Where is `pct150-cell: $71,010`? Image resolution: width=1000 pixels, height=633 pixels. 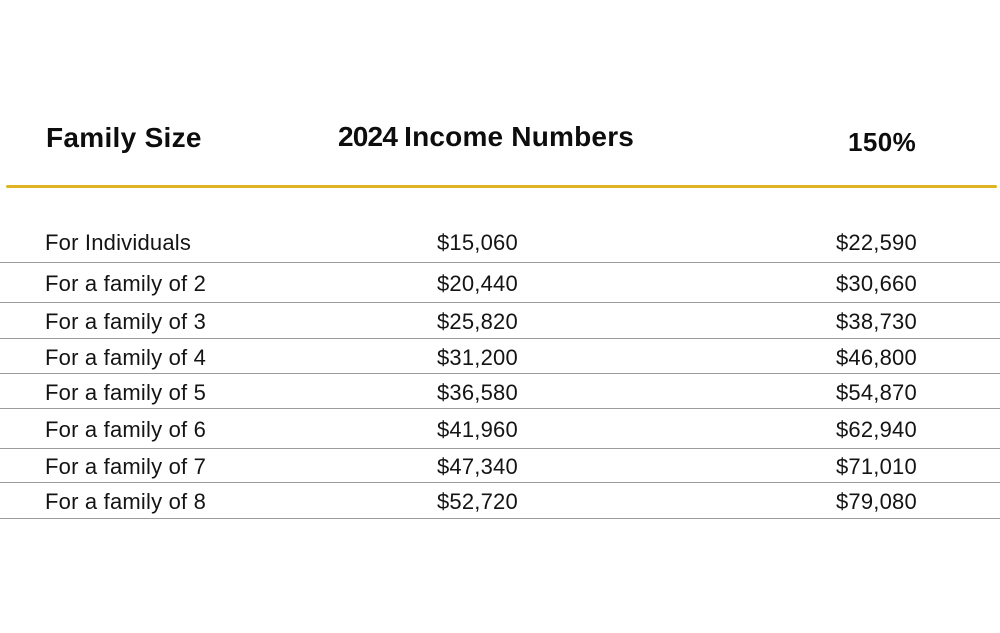
pct150-cell: $71,010 is located at coordinates (876, 466).